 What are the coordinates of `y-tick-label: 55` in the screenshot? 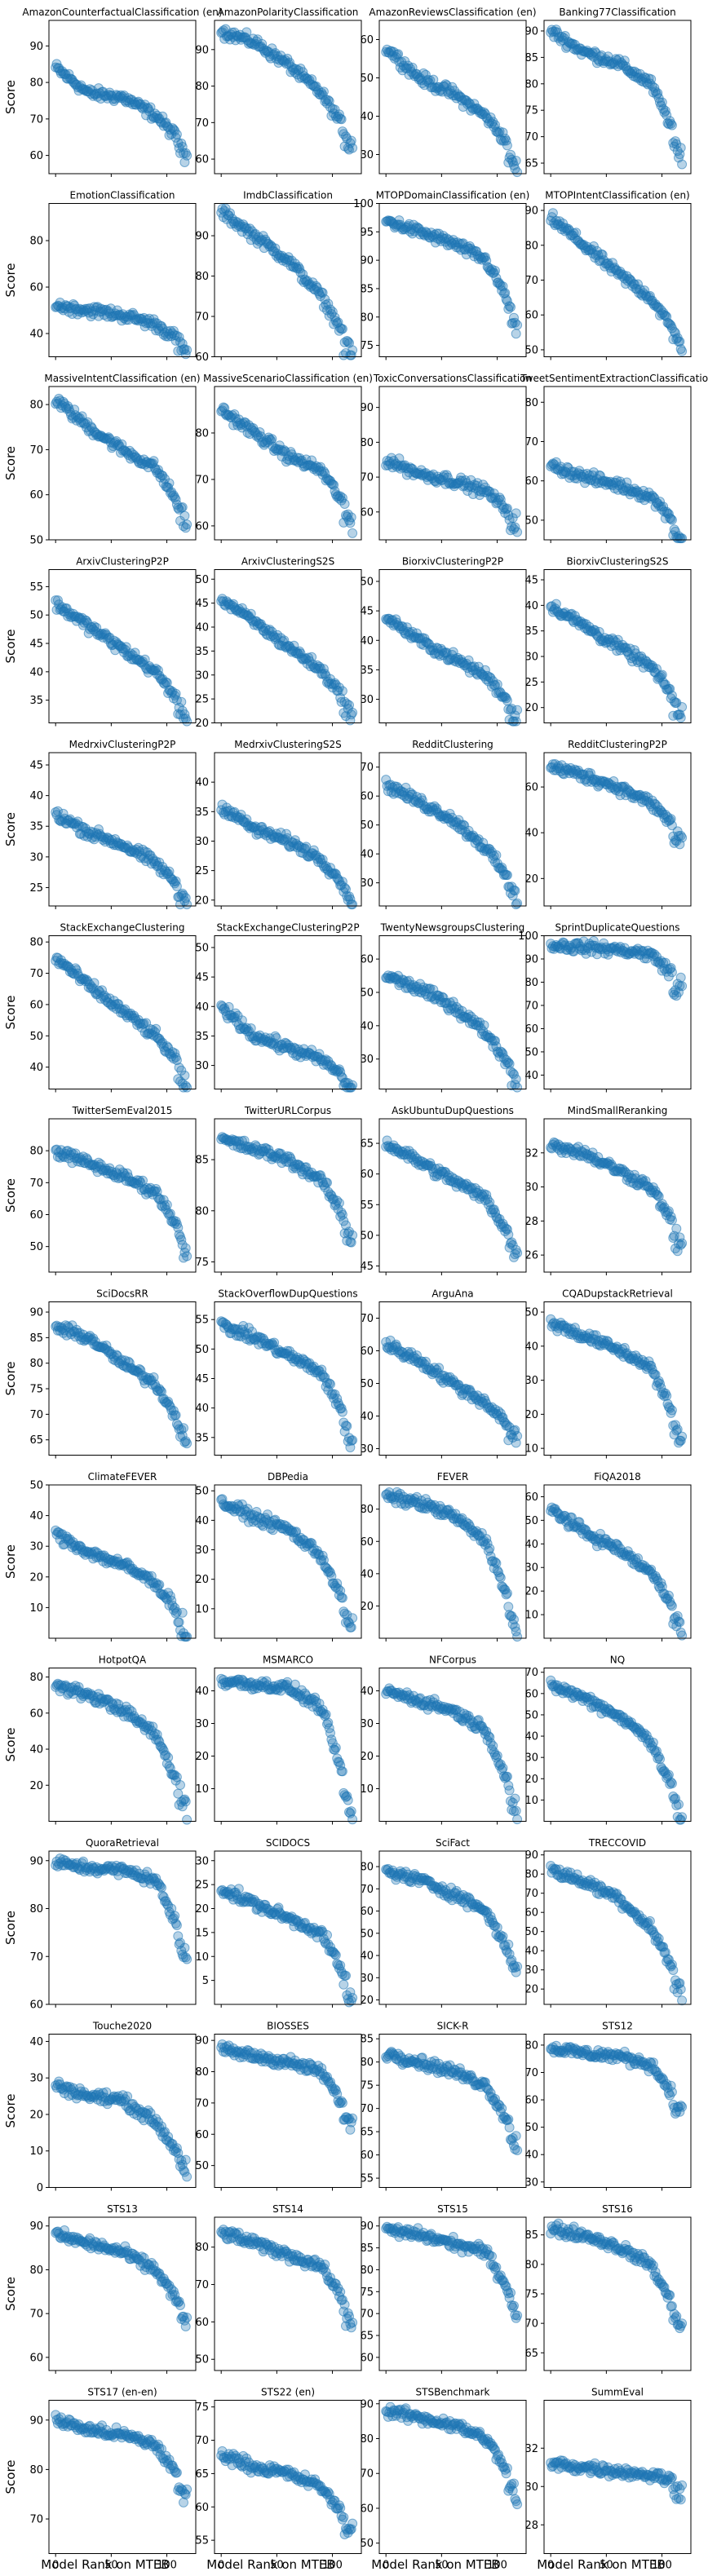 It's located at (202, 1321).